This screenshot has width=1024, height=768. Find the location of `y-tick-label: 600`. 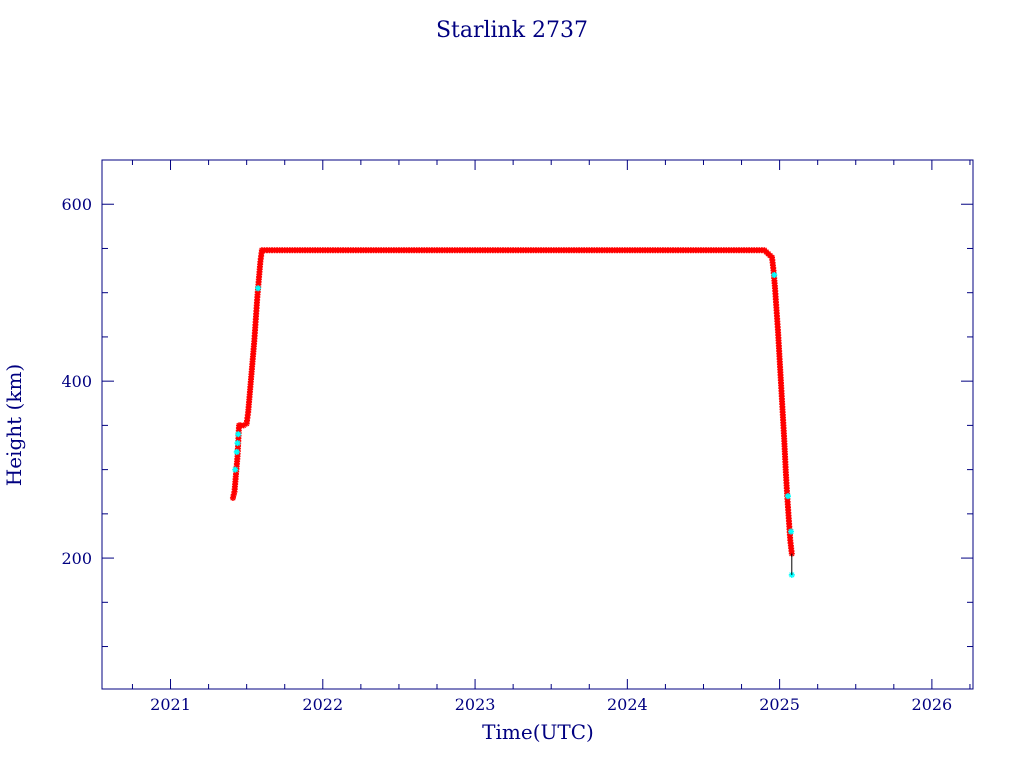

y-tick-label: 600 is located at coordinates (76, 204).